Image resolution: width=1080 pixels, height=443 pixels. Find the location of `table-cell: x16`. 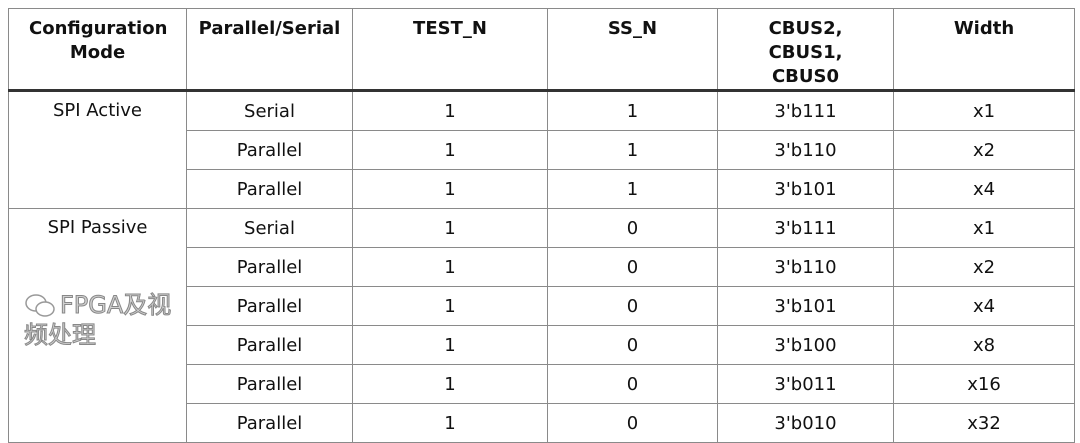

table-cell: x16 is located at coordinates (984, 384).